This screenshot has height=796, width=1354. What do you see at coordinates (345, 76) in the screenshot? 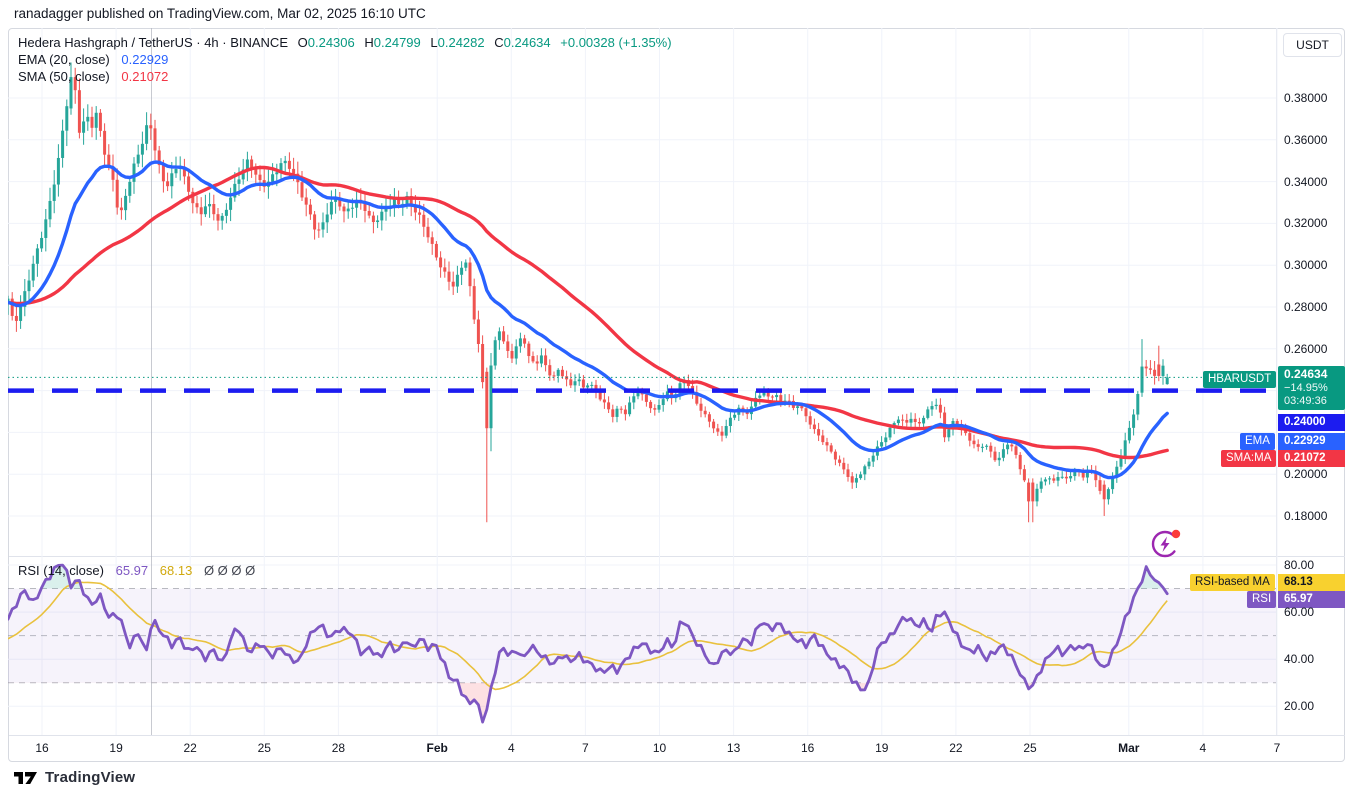
I see `sma-legend-row: SMA (50, close) 0.21072` at bounding box center [345, 76].